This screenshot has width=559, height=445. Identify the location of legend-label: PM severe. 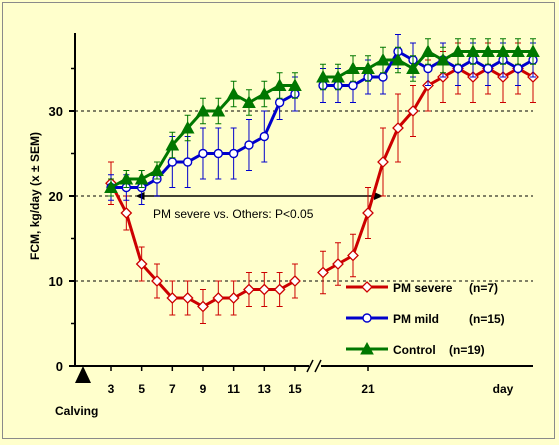
(423, 288).